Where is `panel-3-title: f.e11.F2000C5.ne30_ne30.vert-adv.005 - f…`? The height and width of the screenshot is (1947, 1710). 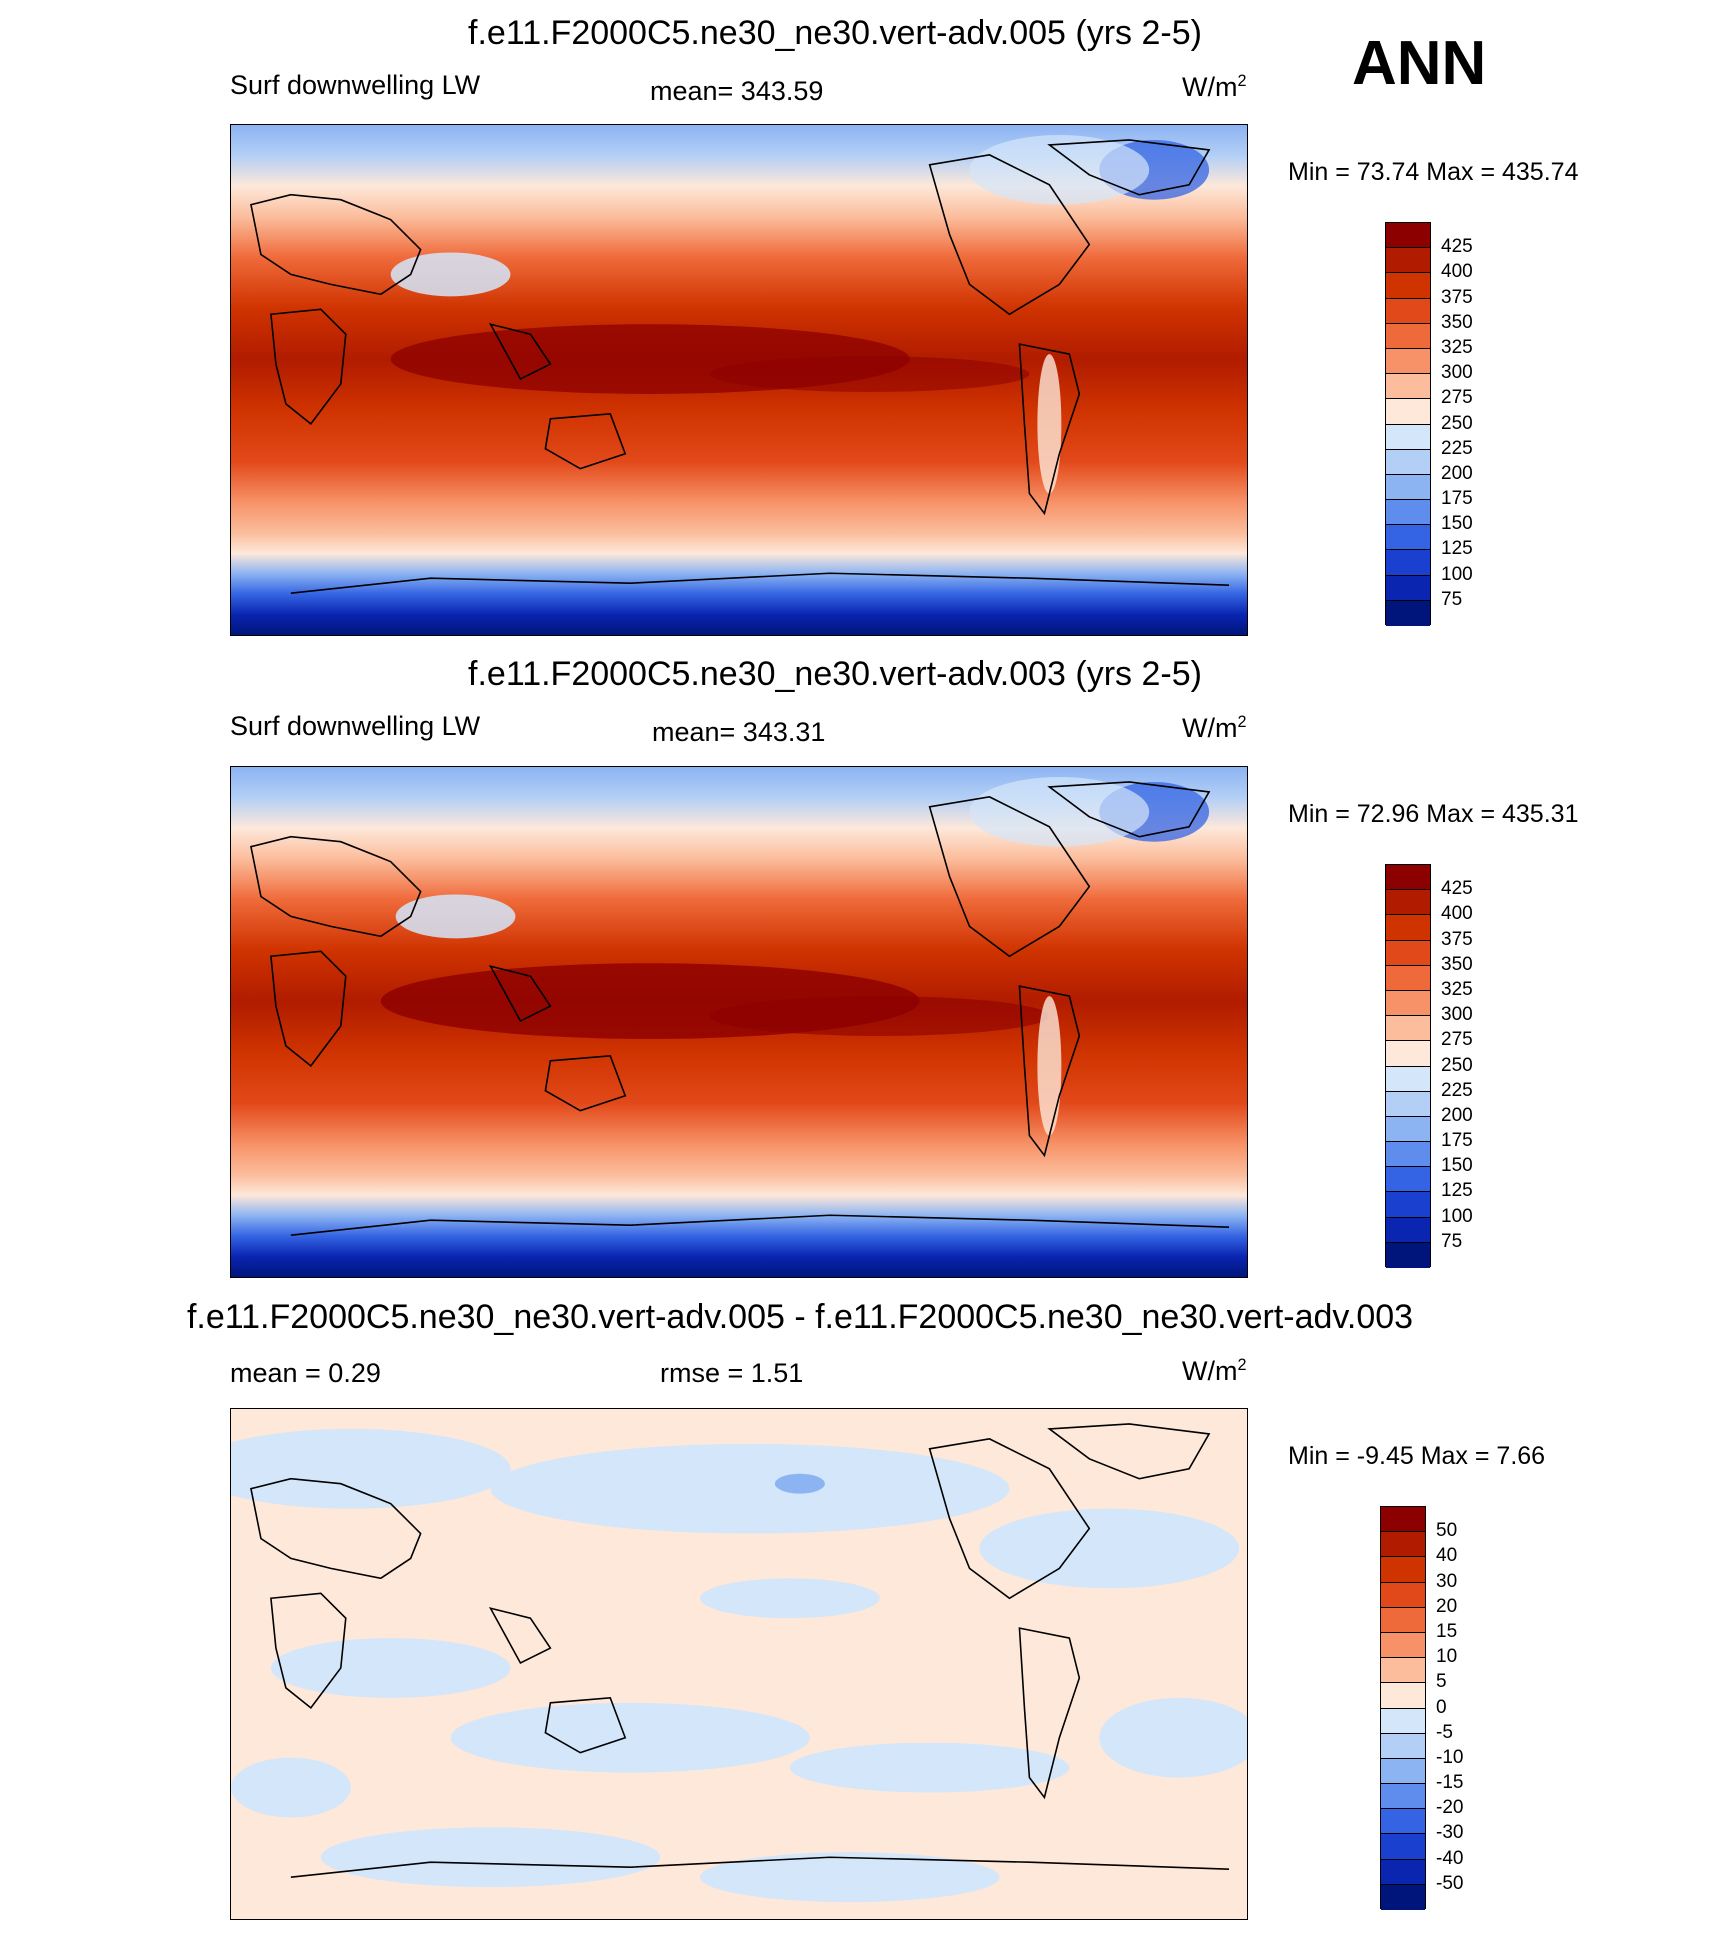 panel-3-title: f.e11.F2000C5.ne30_ne30.vert-adv.005 - f… is located at coordinates (800, 1317).